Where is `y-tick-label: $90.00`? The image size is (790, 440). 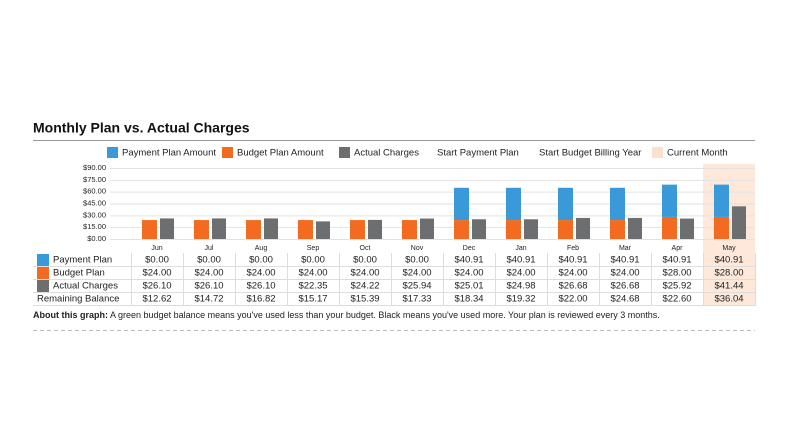 y-tick-label: $90.00 is located at coordinates (94, 167).